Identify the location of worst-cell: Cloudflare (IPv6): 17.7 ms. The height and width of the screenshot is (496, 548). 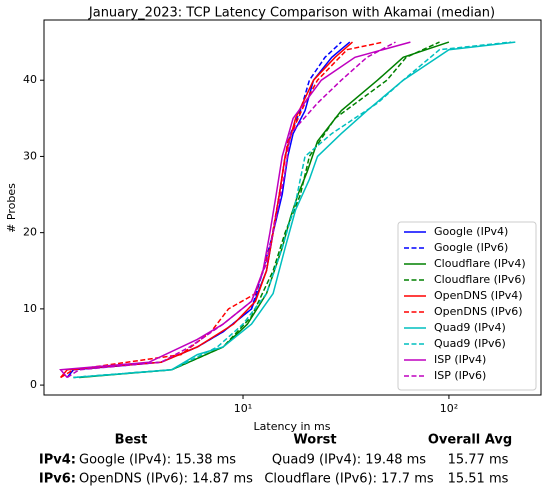
(349, 479).